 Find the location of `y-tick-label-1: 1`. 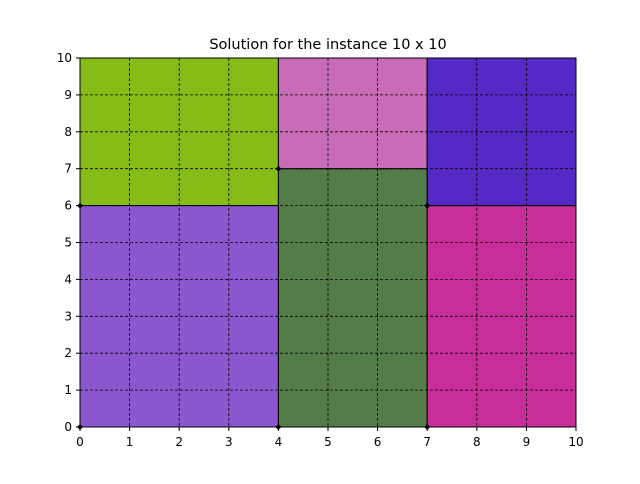

y-tick-label-1: 1 is located at coordinates (68, 390).